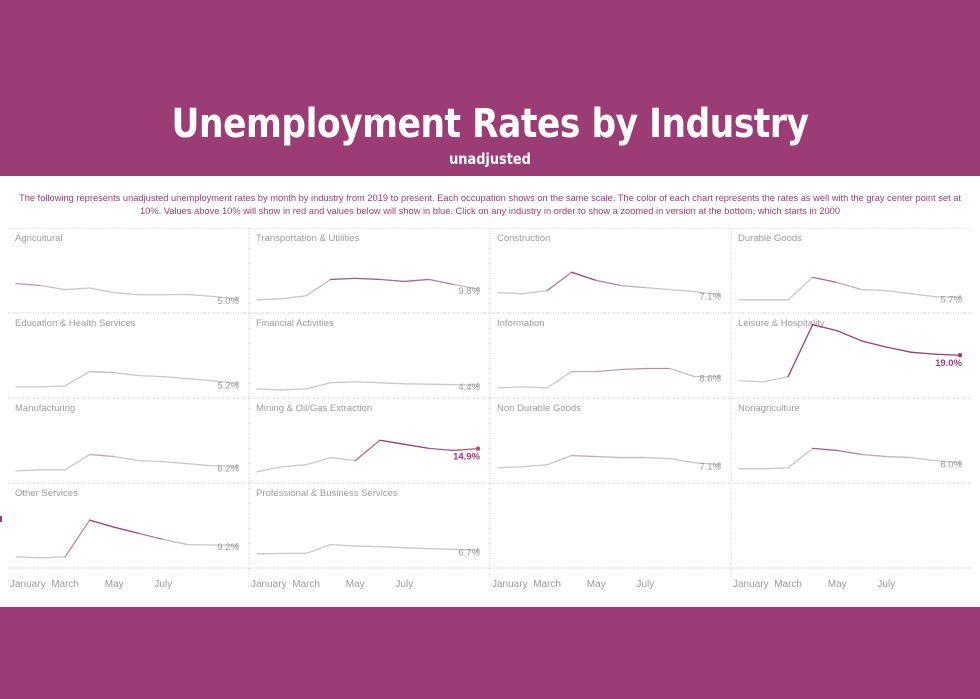 This screenshot has width=980, height=699. Describe the element at coordinates (951, 299) in the screenshot. I see `end-value-label: 5.7%` at that location.